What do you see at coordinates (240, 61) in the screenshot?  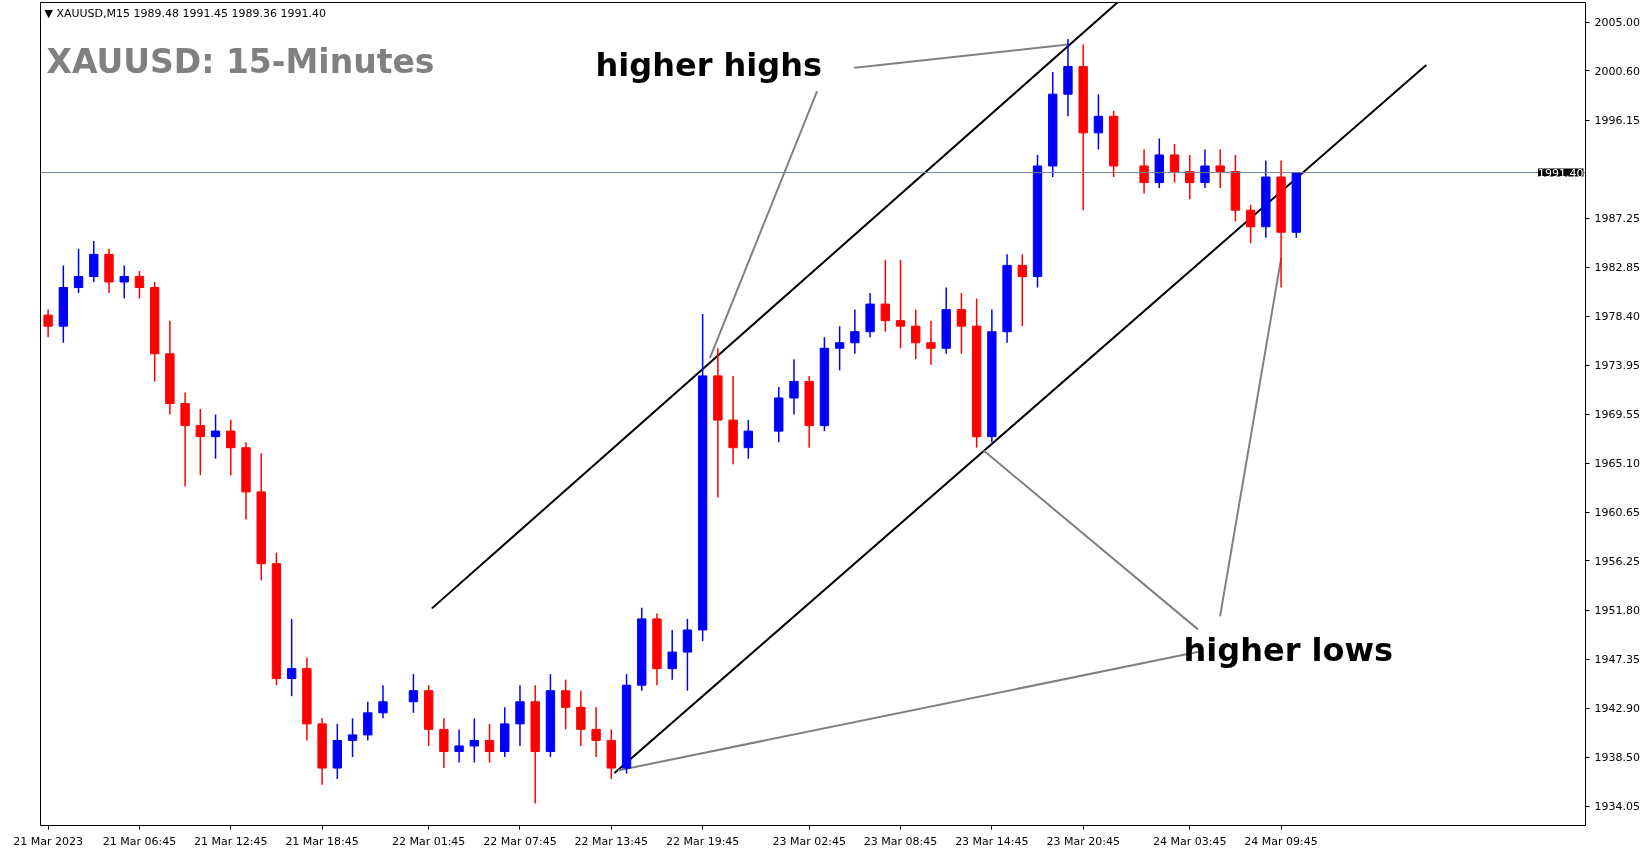 I see `text: XAUUSD: 15-Minutes` at bounding box center [240, 61].